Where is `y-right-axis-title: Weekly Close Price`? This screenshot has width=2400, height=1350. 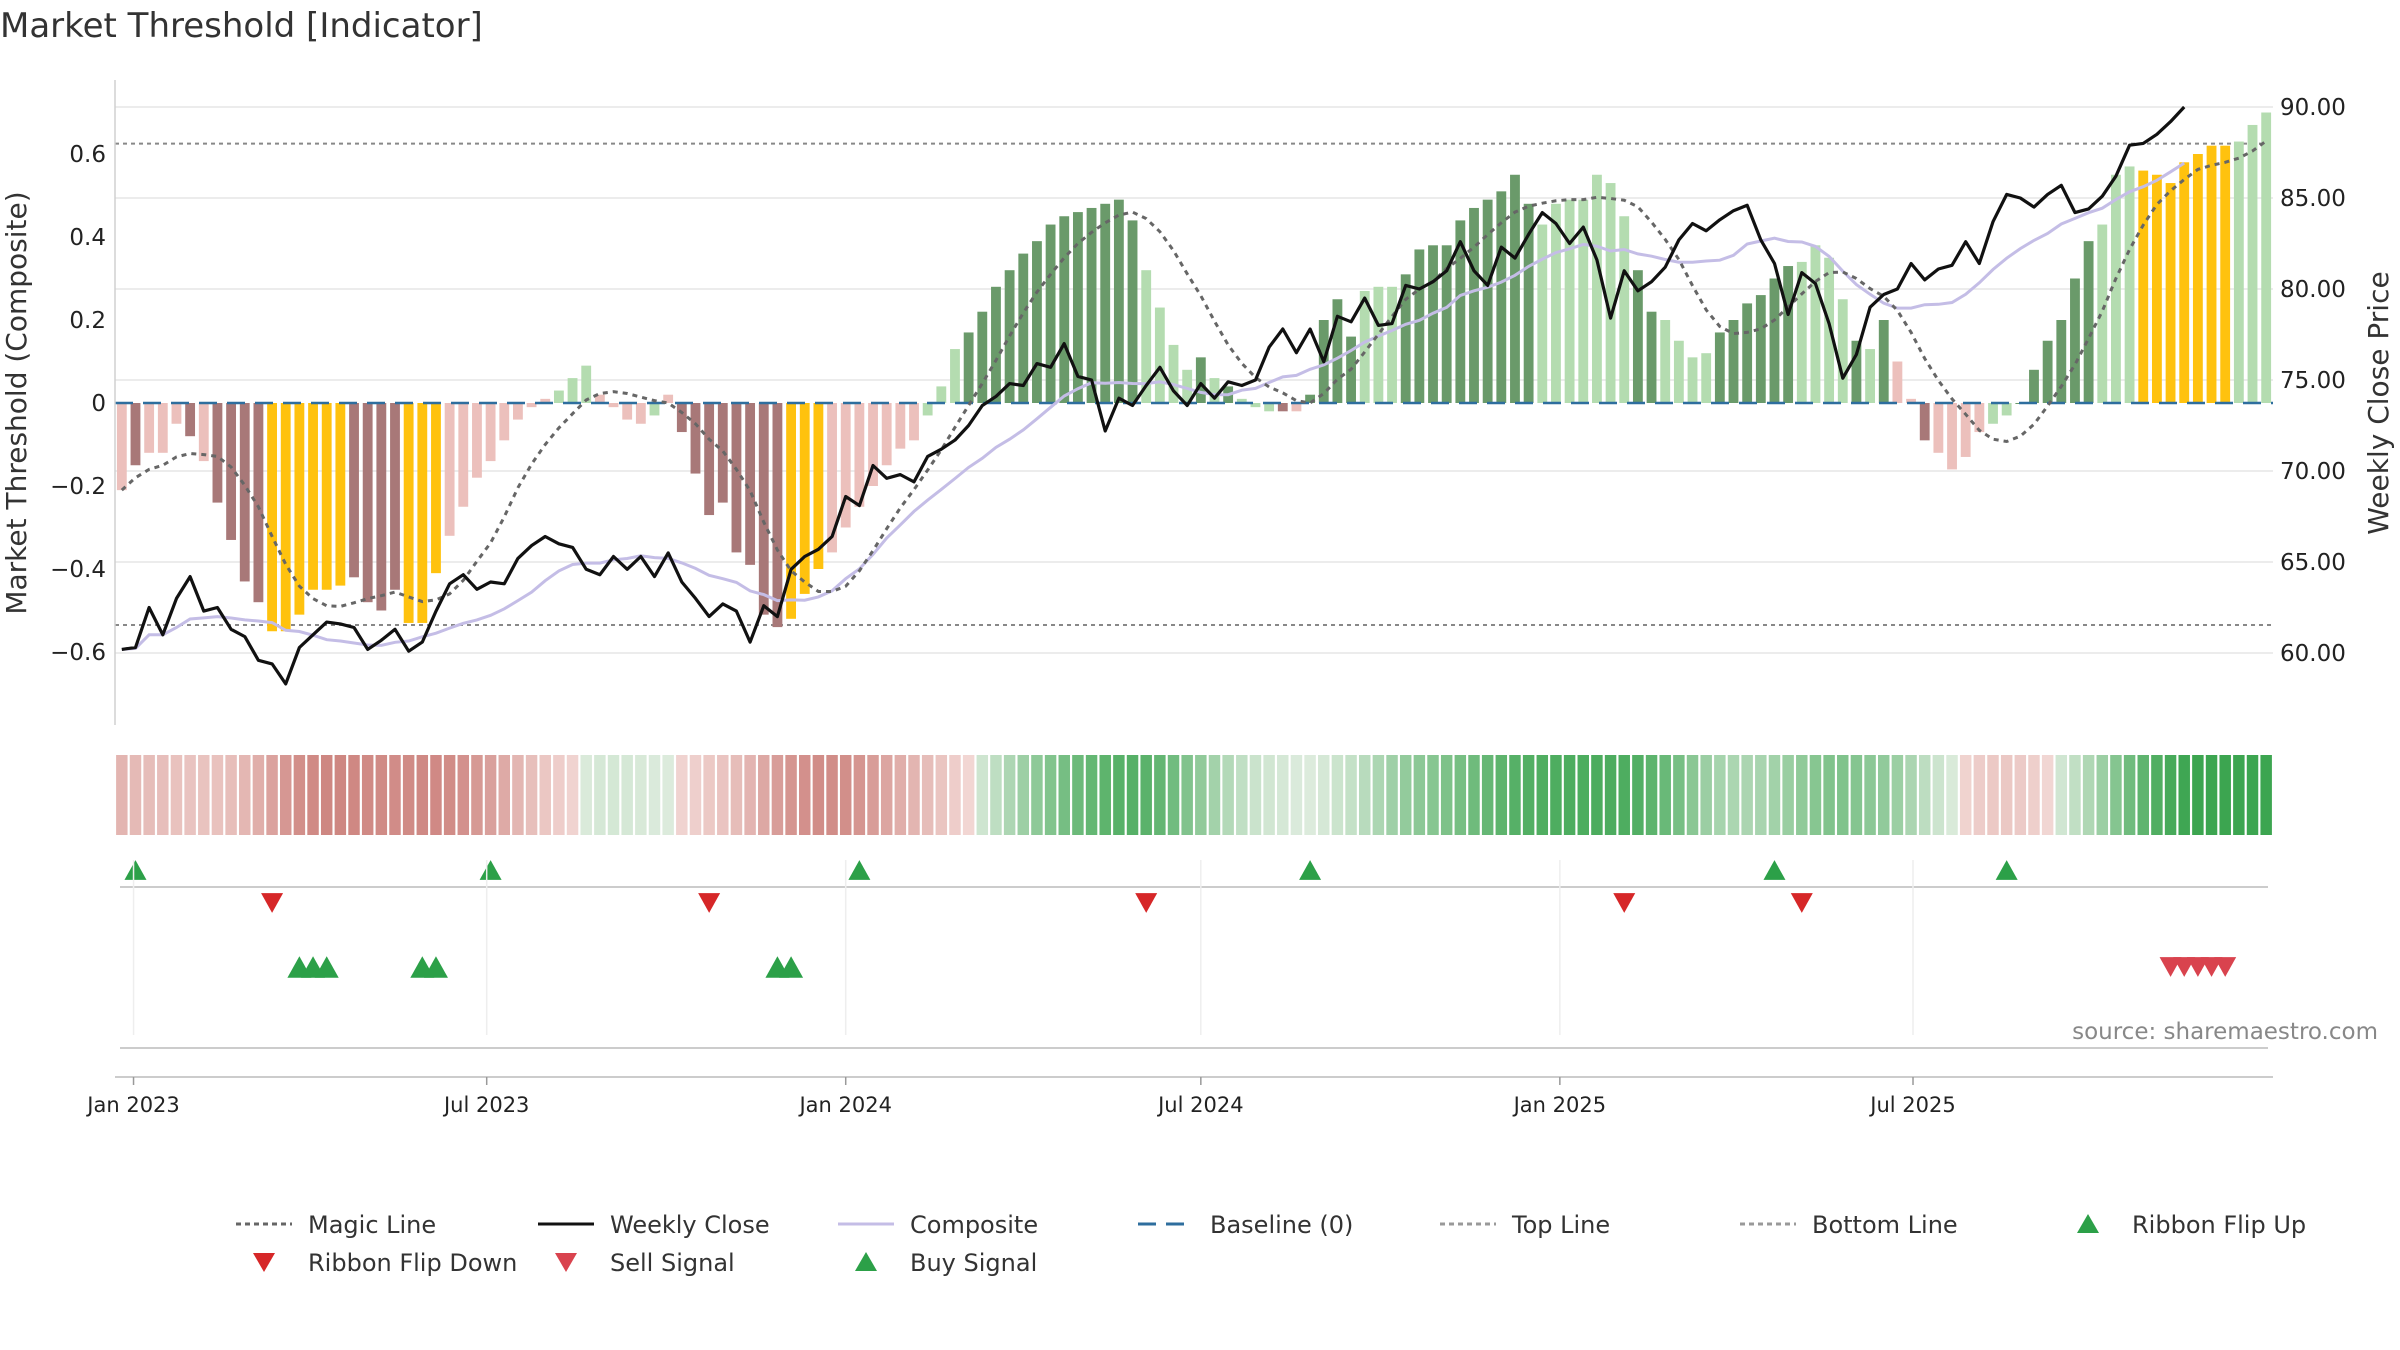 y-right-axis-title: Weekly Close Price is located at coordinates (2378, 402).